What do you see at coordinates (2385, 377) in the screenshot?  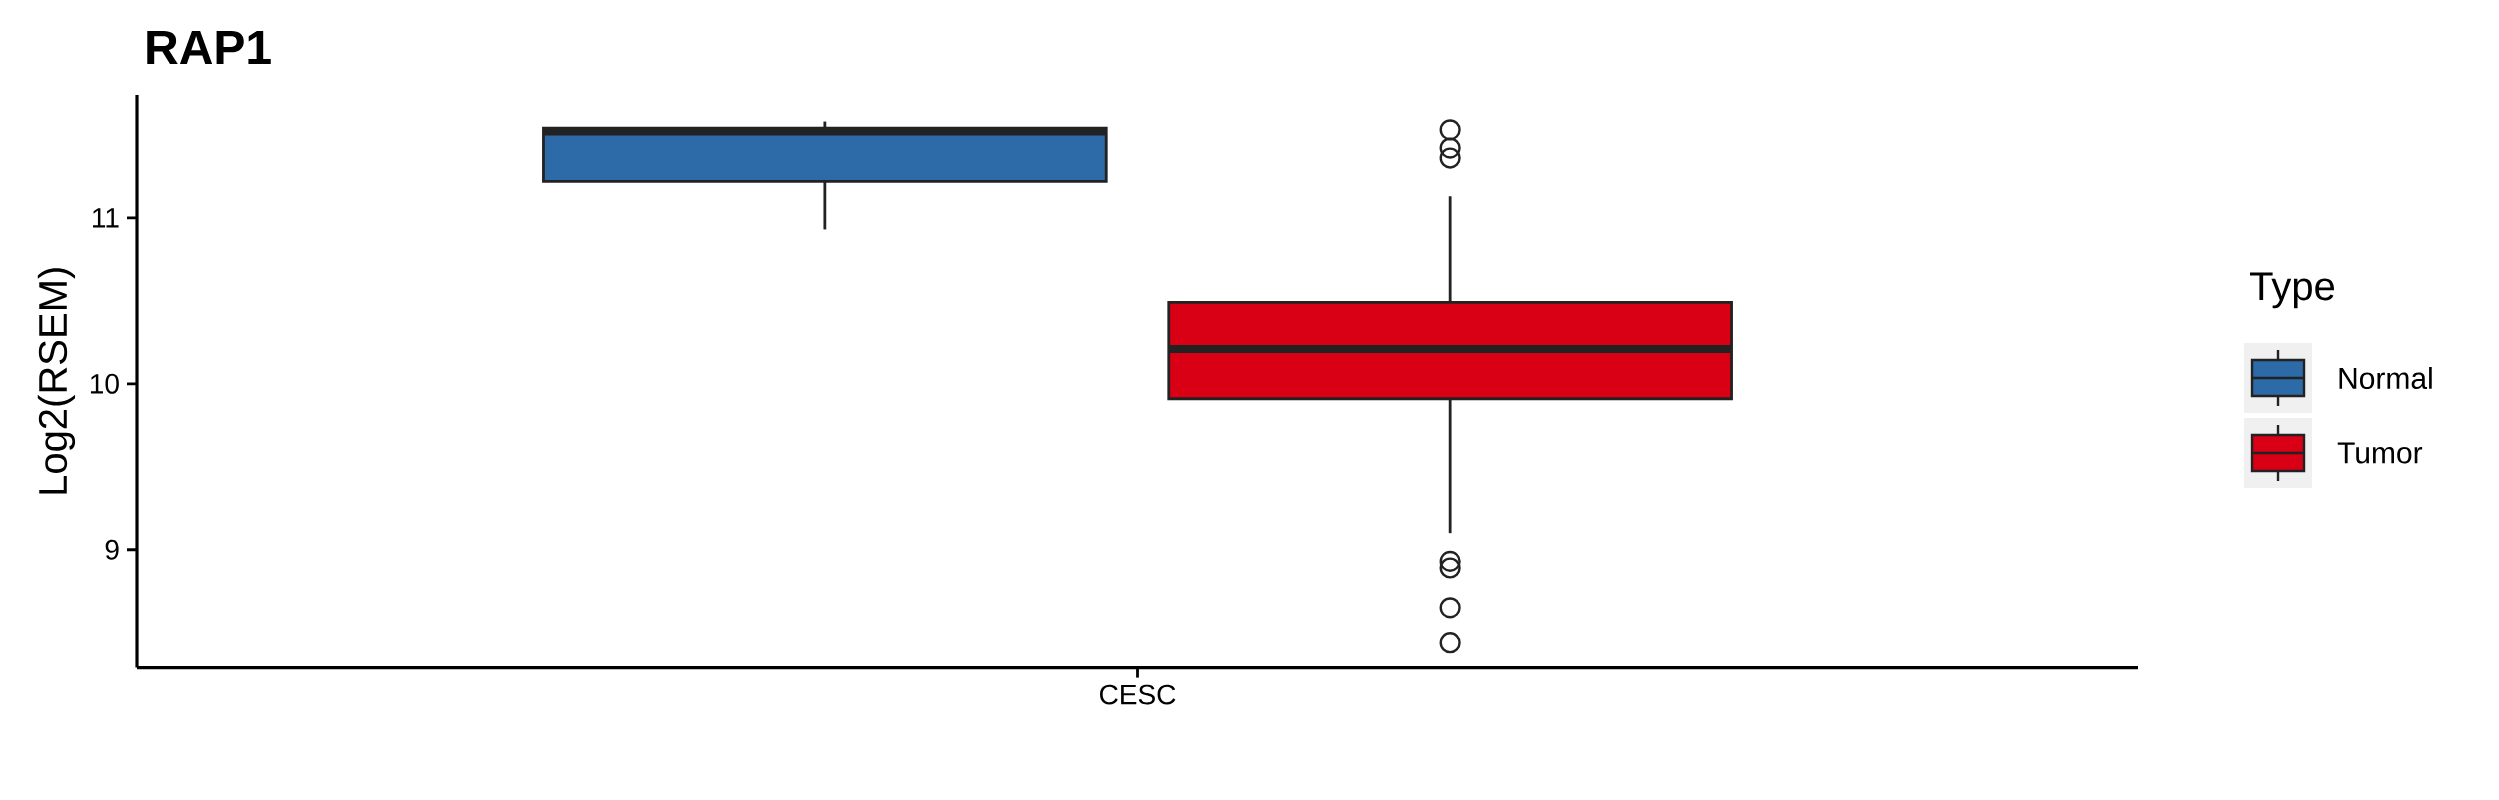 I see `legend-label: Normal` at bounding box center [2385, 377].